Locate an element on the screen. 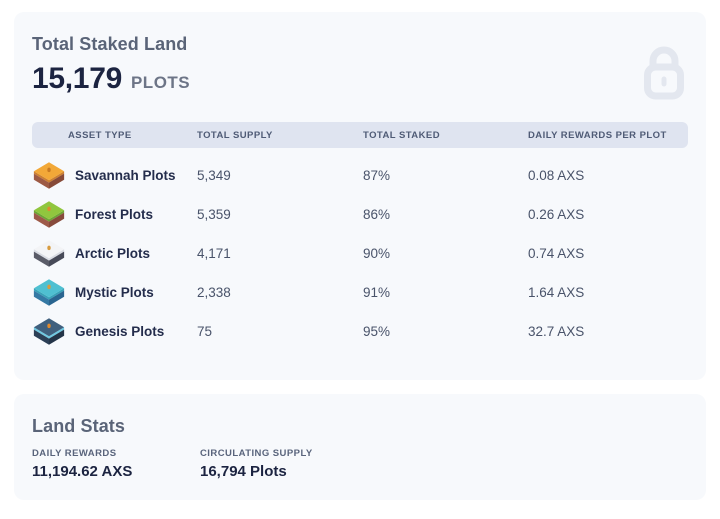  total-staked-value: 15,179 is located at coordinates (77, 78).